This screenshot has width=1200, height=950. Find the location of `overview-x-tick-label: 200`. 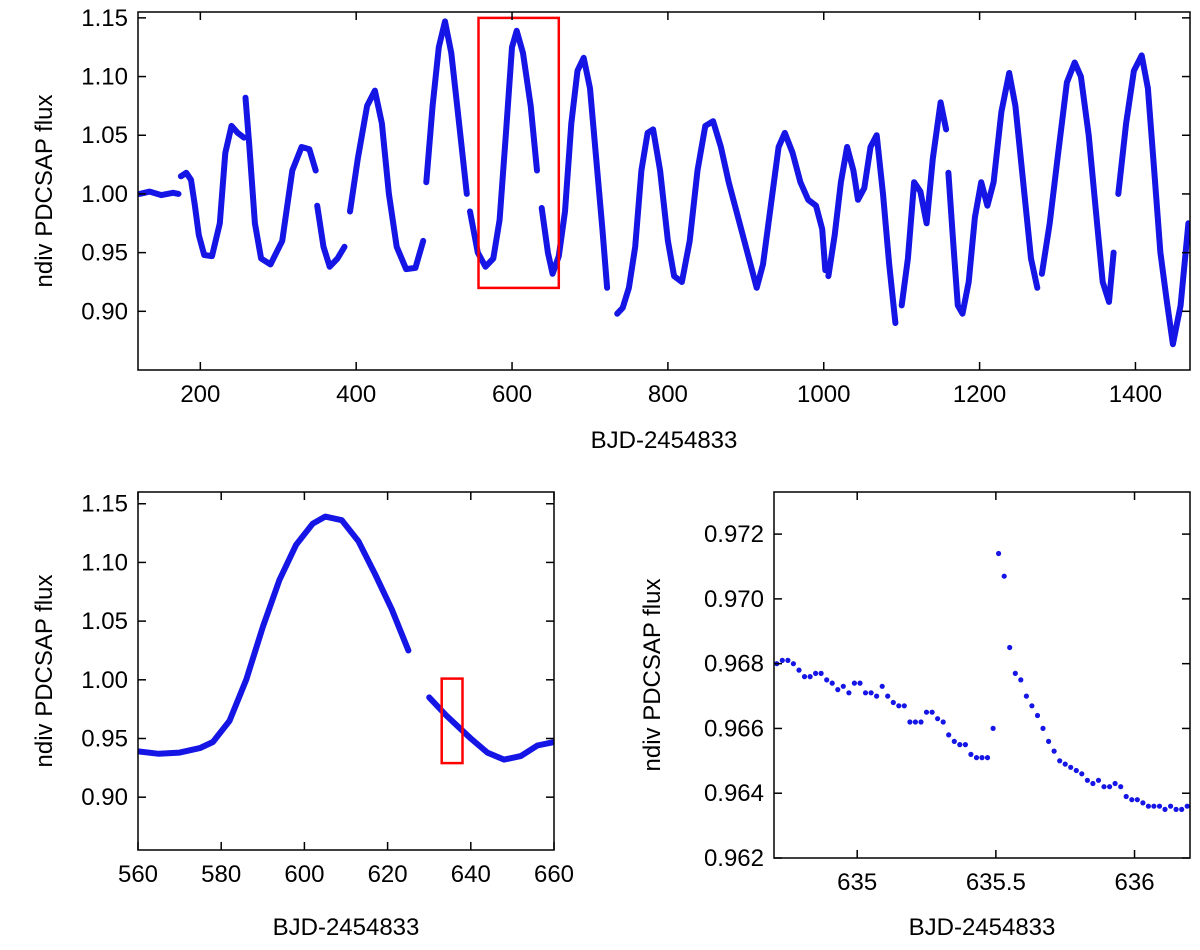

overview-x-tick-label: 200 is located at coordinates (200, 394).